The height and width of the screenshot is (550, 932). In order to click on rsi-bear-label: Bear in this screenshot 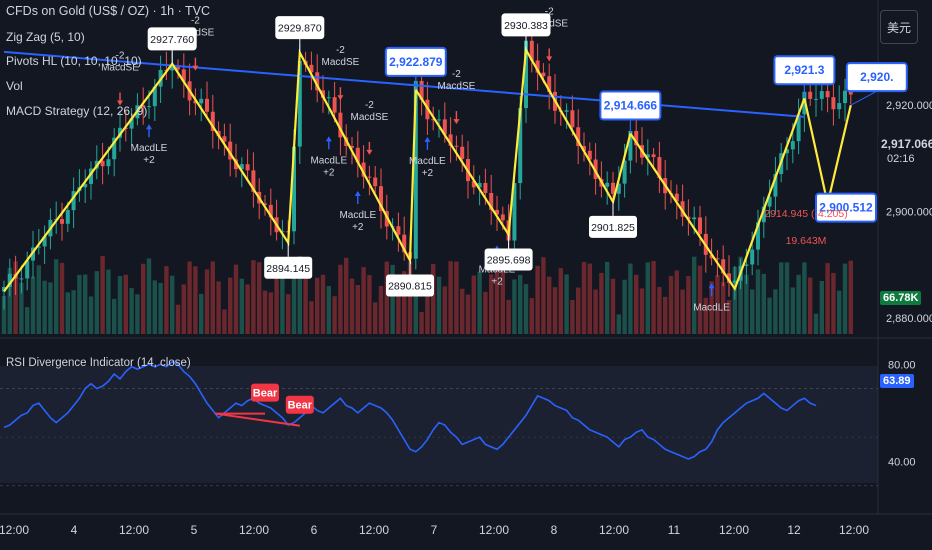, I will do `click(265, 394)`.